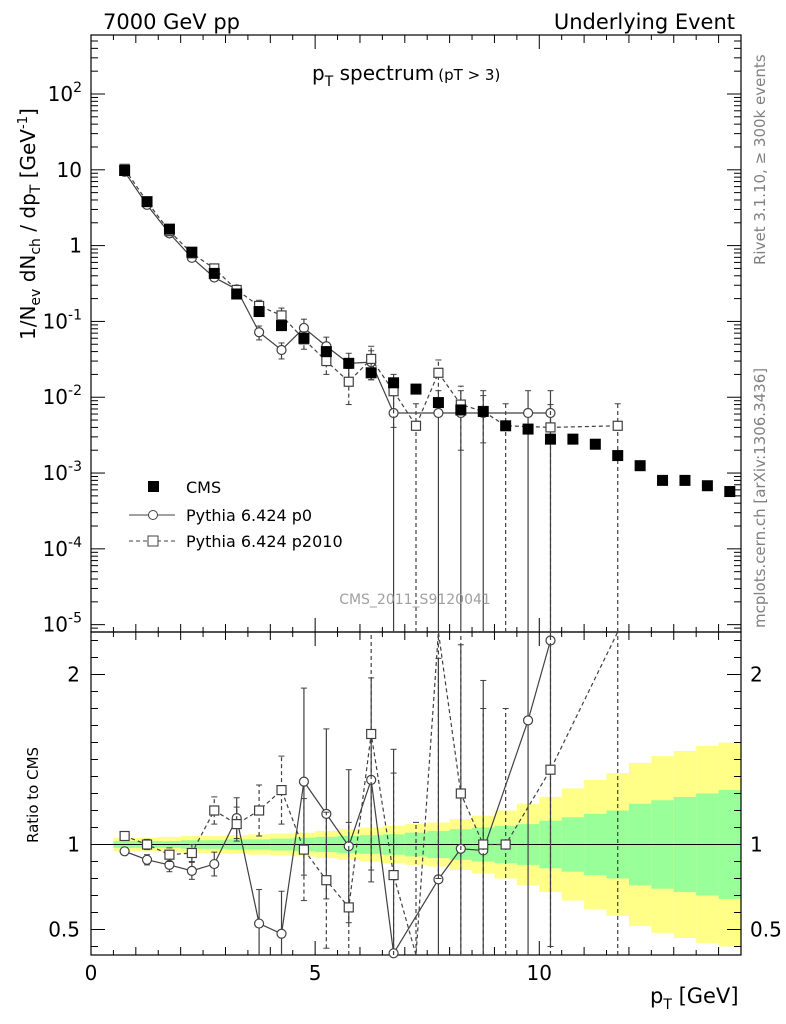 This screenshot has height=1024, width=786. What do you see at coordinates (62, 396) in the screenshot?
I see `y-tick-label: 10-2​` at bounding box center [62, 396].